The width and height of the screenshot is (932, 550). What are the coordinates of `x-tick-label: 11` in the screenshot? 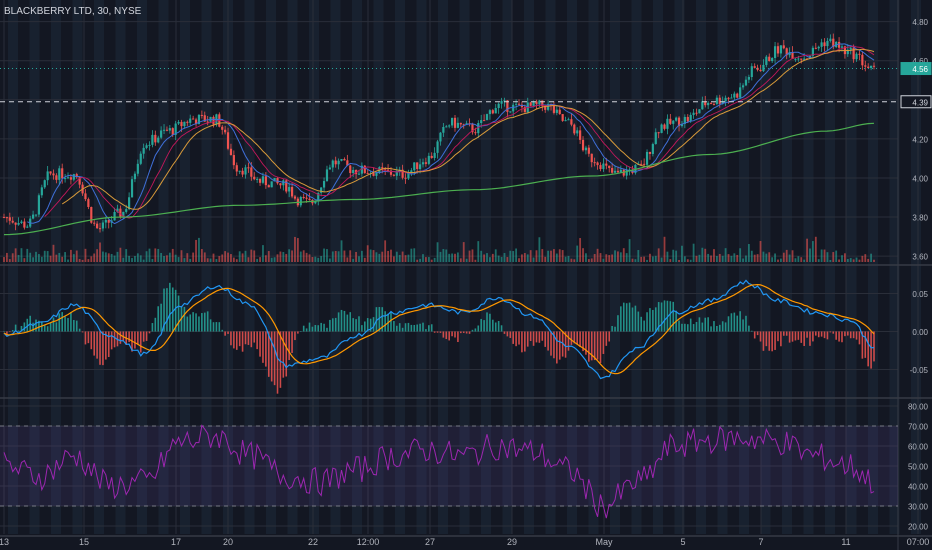 It's located at (845, 542).